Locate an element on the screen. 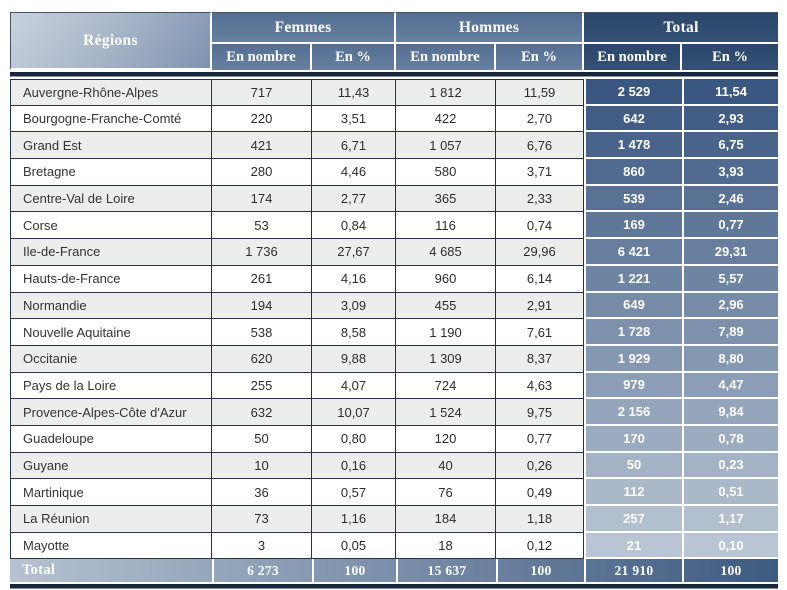  value-cell: 50 is located at coordinates (262, 439).